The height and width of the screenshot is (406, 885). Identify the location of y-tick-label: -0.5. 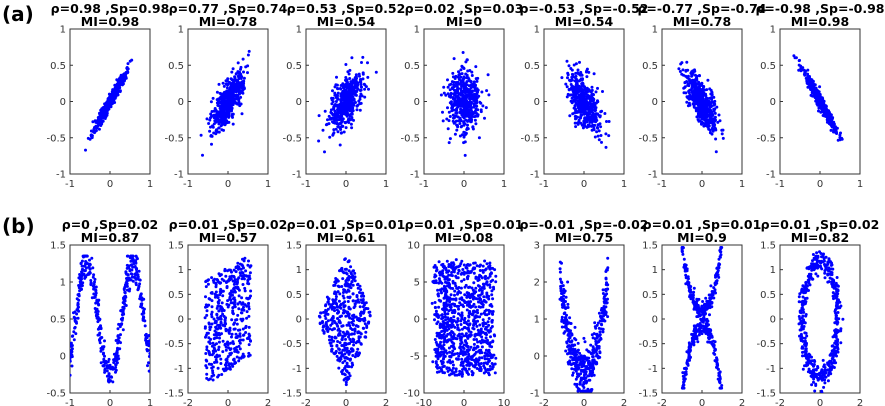
(766, 138).